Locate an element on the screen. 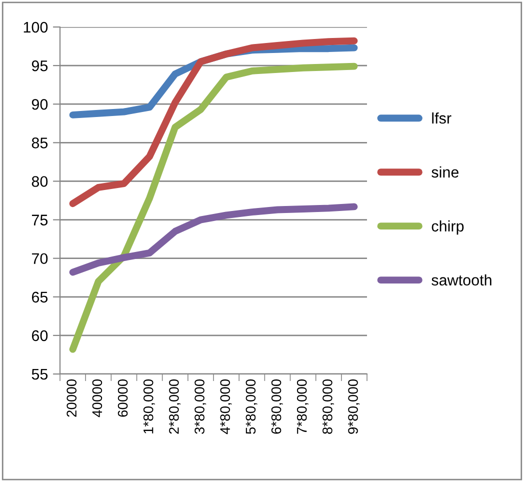 This screenshot has width=524, height=482. x-tick-label: 1*80,000 is located at coordinates (149, 406).